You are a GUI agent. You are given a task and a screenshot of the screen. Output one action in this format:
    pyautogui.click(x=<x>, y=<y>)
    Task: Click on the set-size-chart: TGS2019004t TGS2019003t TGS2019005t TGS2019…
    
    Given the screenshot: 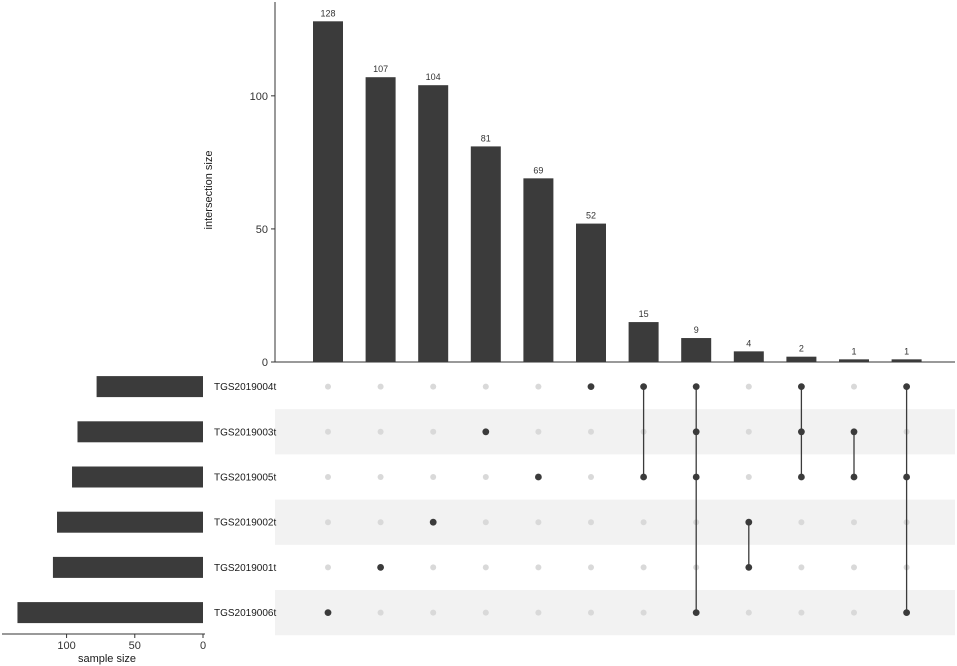 What is the action you would take?
    pyautogui.click(x=139, y=520)
    